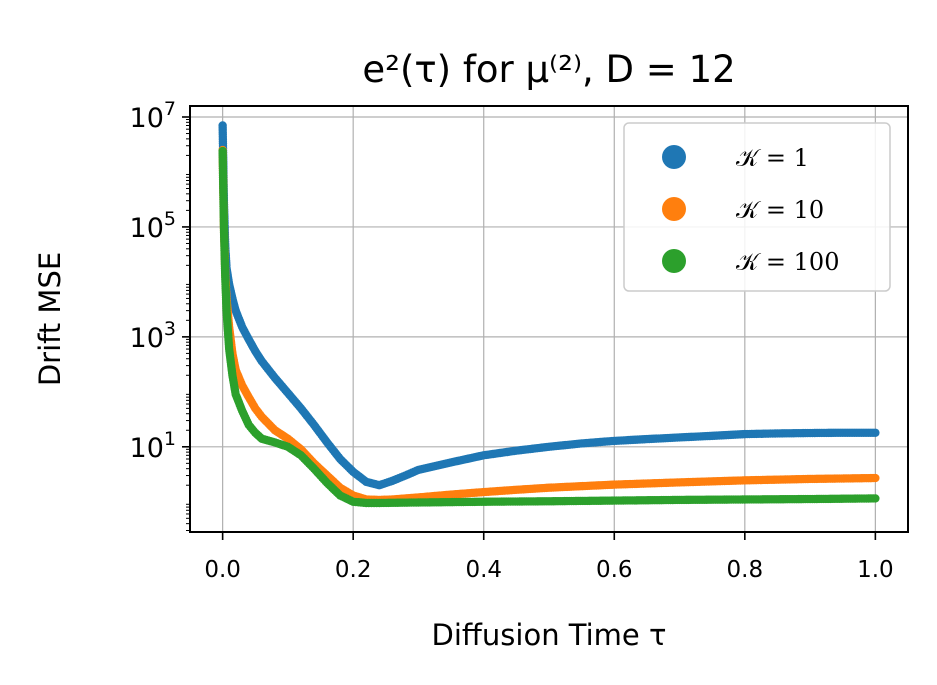  Describe the element at coordinates (875, 570) in the screenshot. I see `x-tick-label: 1.0` at that location.